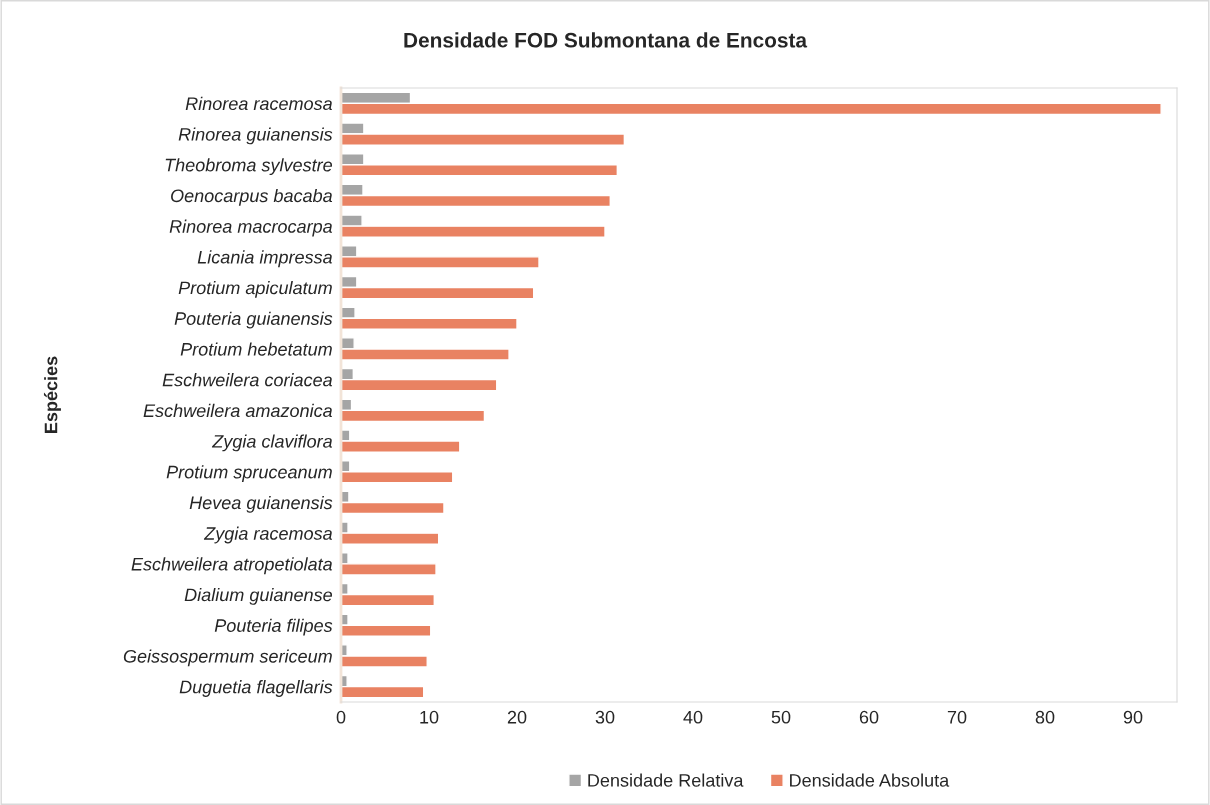 The height and width of the screenshot is (805, 1210). Describe the element at coordinates (693, 717) in the screenshot. I see `x-tick-label: 40` at that location.